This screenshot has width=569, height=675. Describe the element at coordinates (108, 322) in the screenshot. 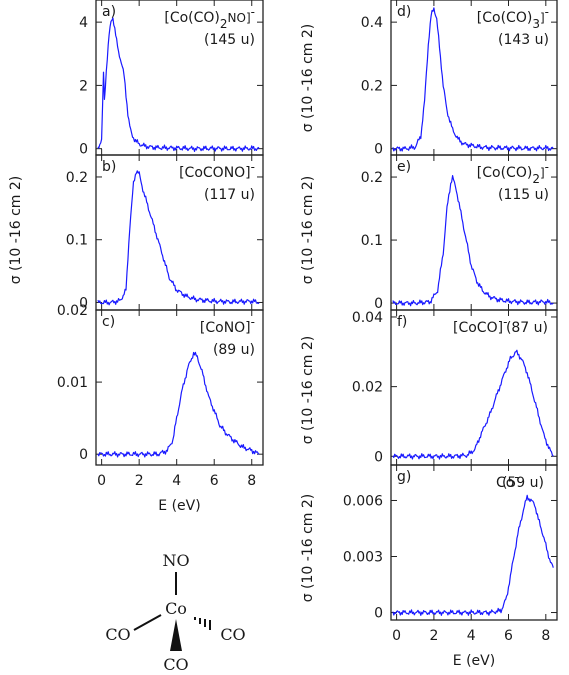

I see `panel-letter: c)` at that location.